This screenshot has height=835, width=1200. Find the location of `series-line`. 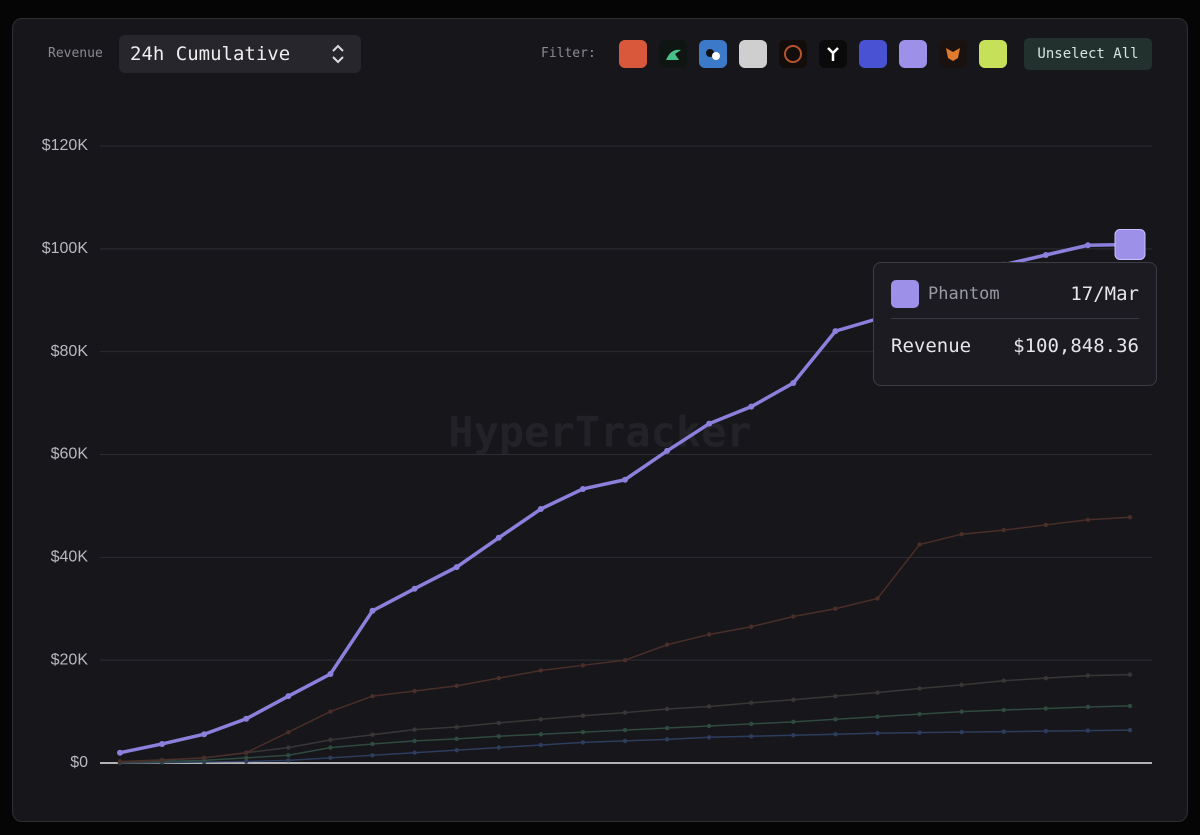

series-line is located at coordinates (625, 718).